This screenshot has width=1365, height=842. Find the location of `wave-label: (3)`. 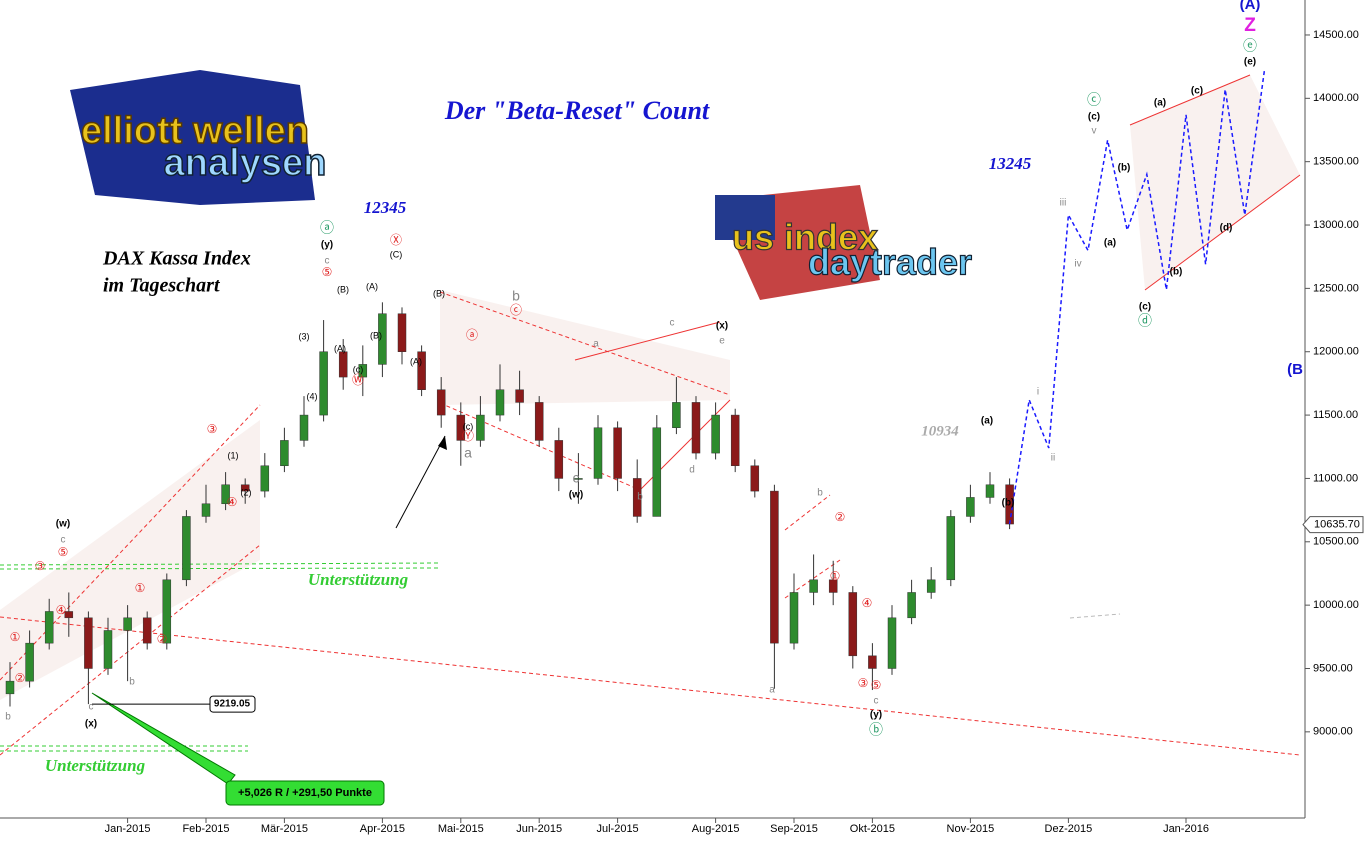

wave-label: (3) is located at coordinates (304, 336).